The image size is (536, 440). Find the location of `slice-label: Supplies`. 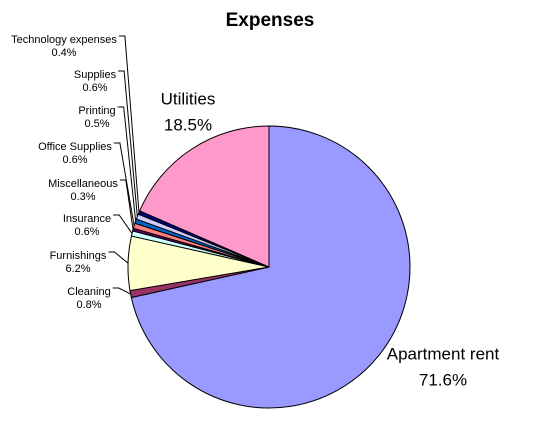

slice-label: Supplies is located at coordinates (95, 75).